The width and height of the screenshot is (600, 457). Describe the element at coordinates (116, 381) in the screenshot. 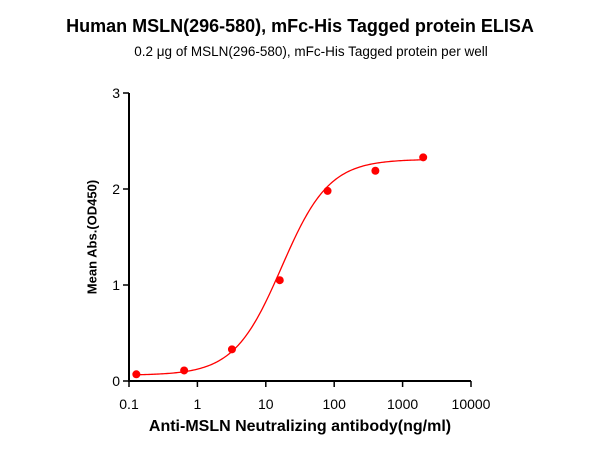

I see `y-tick-label: 0` at that location.